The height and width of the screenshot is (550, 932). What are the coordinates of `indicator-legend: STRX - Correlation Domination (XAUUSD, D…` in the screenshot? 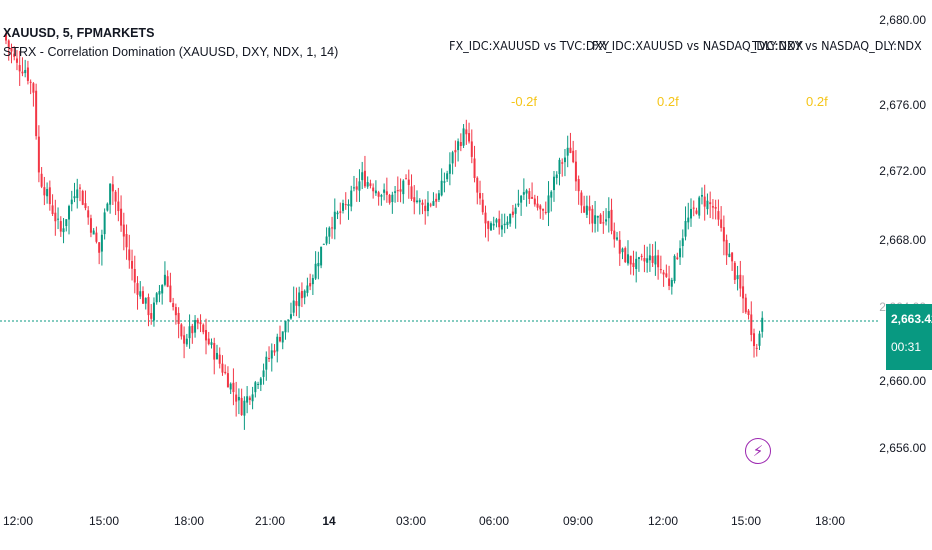 It's located at (171, 52).